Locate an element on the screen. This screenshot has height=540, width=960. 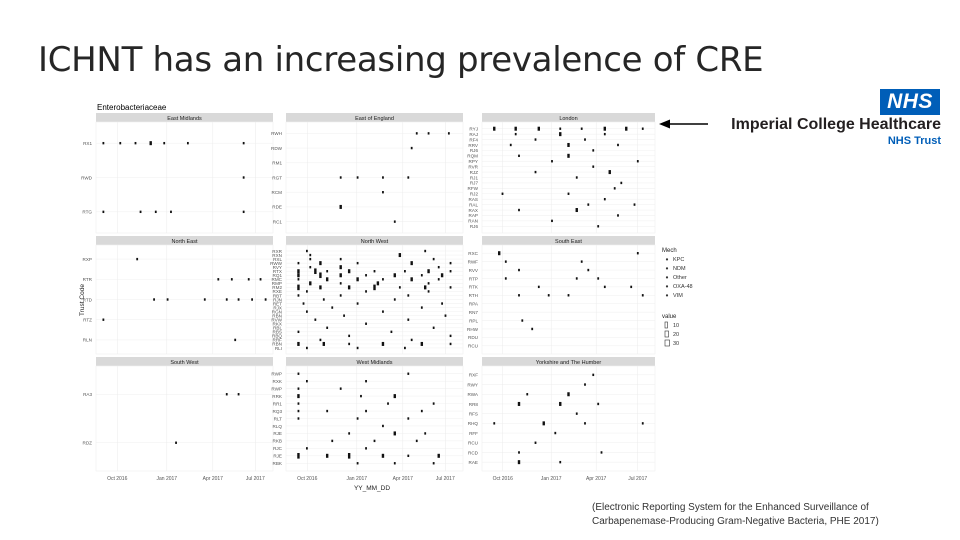
facet-strip is located at coordinates (374, 117).